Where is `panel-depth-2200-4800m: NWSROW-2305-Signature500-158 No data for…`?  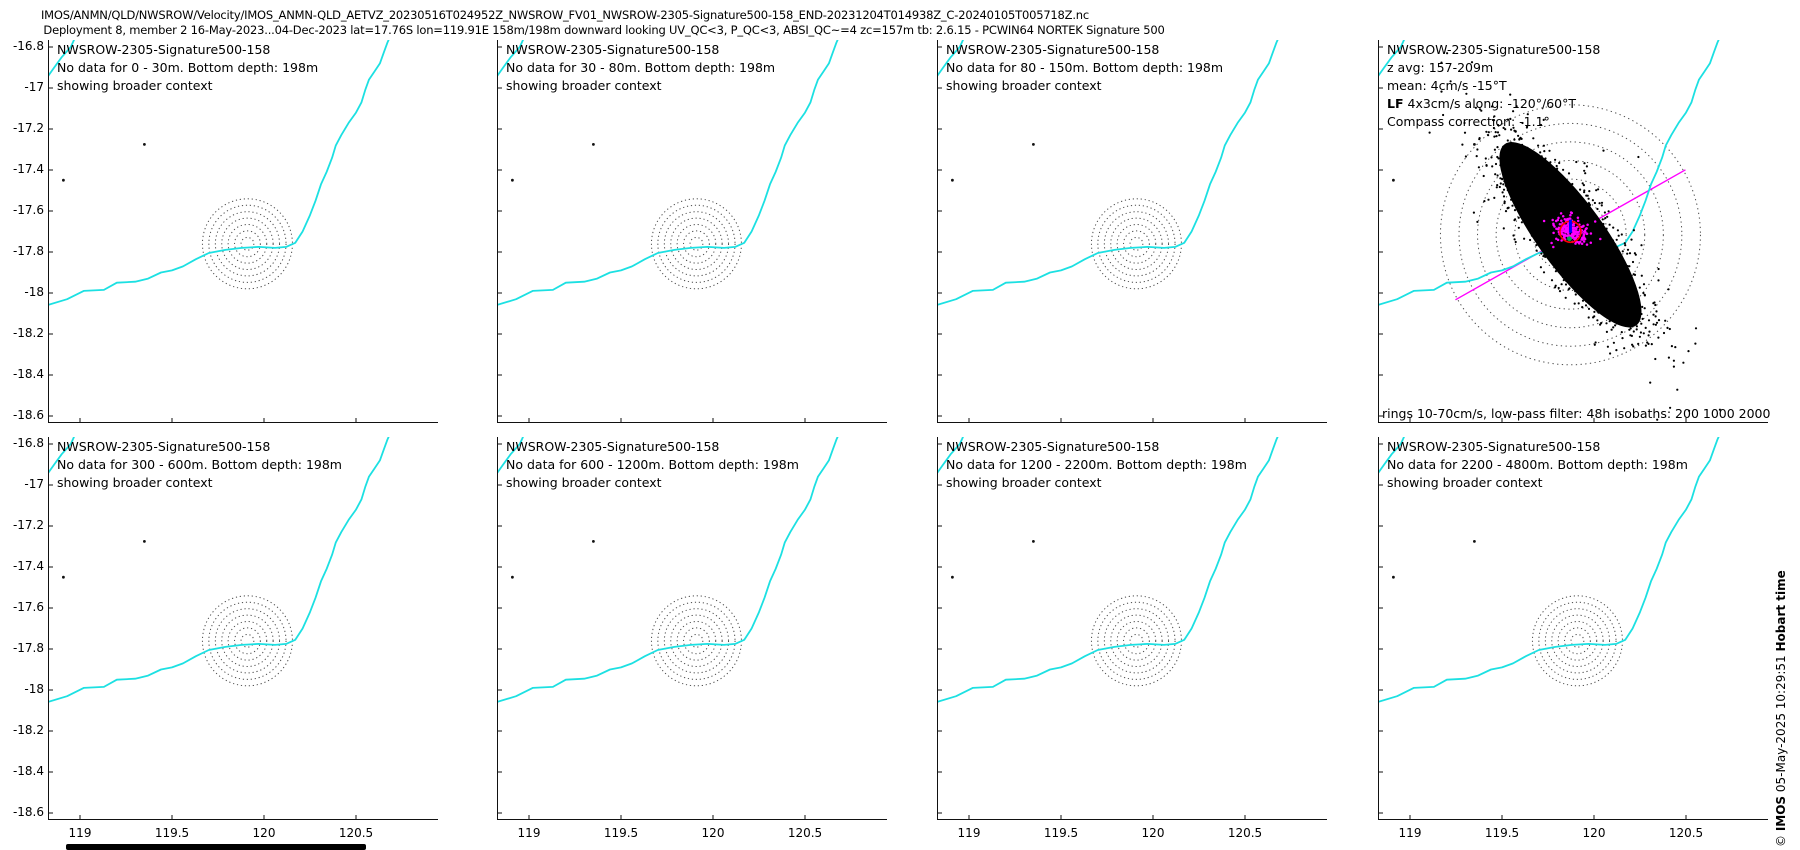 panel-depth-2200-4800m: NWSROW-2305-Signature500-158 No data for… is located at coordinates (1573, 628).